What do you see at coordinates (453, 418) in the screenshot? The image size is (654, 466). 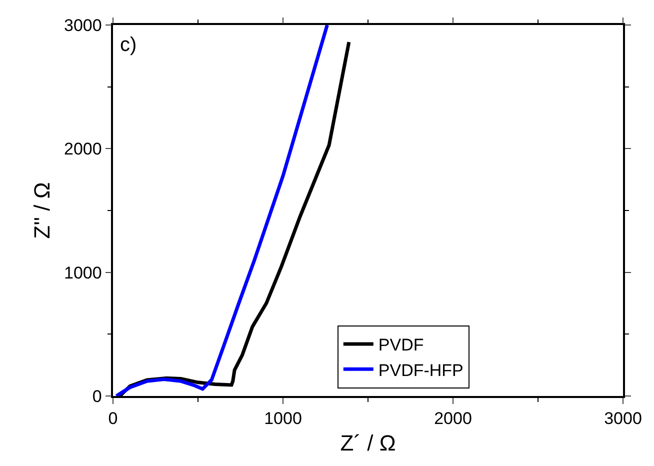 I see `x-tick-label: 2000` at bounding box center [453, 418].